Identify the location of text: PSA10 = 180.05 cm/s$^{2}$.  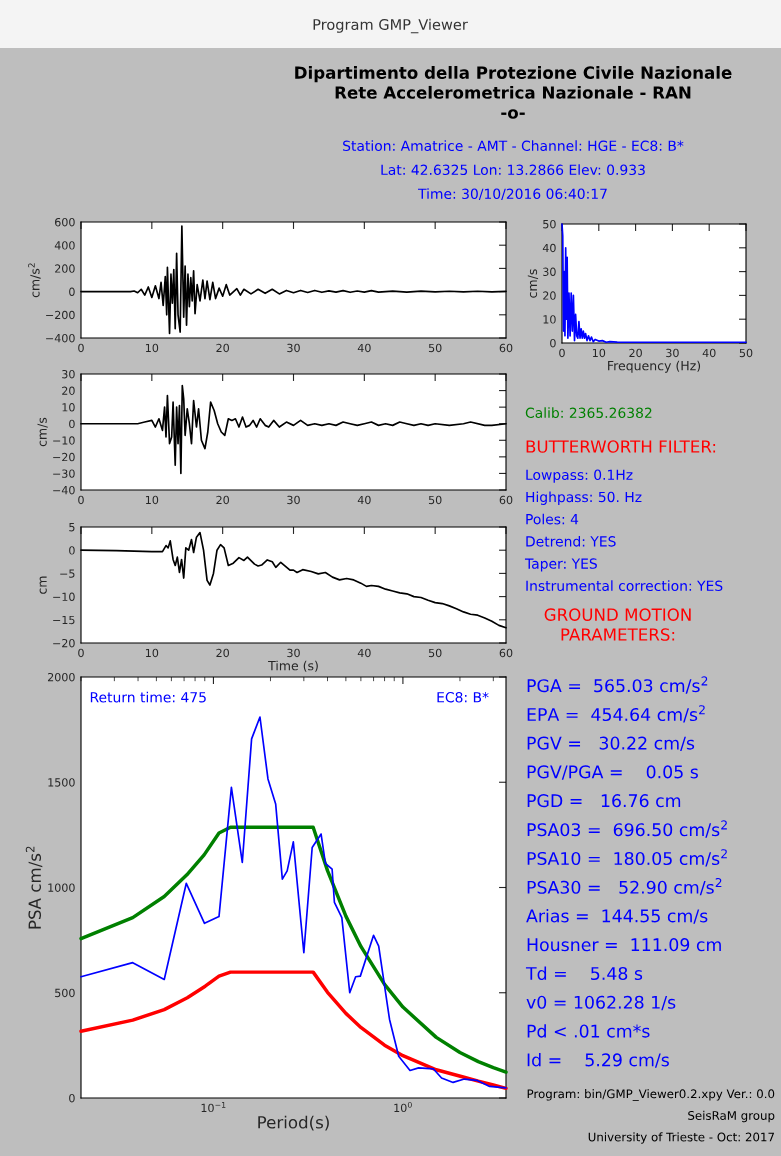
(627, 858).